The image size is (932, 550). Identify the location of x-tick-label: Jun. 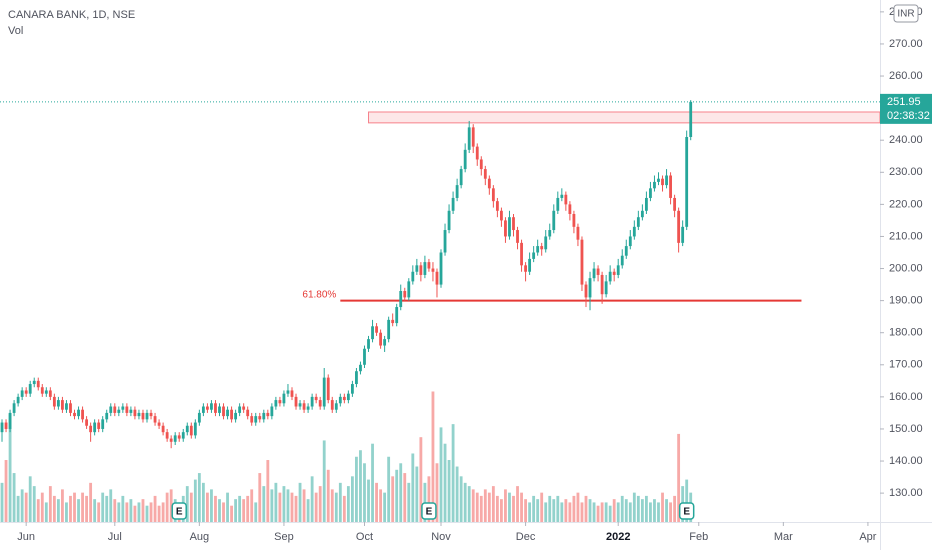
(26, 537).